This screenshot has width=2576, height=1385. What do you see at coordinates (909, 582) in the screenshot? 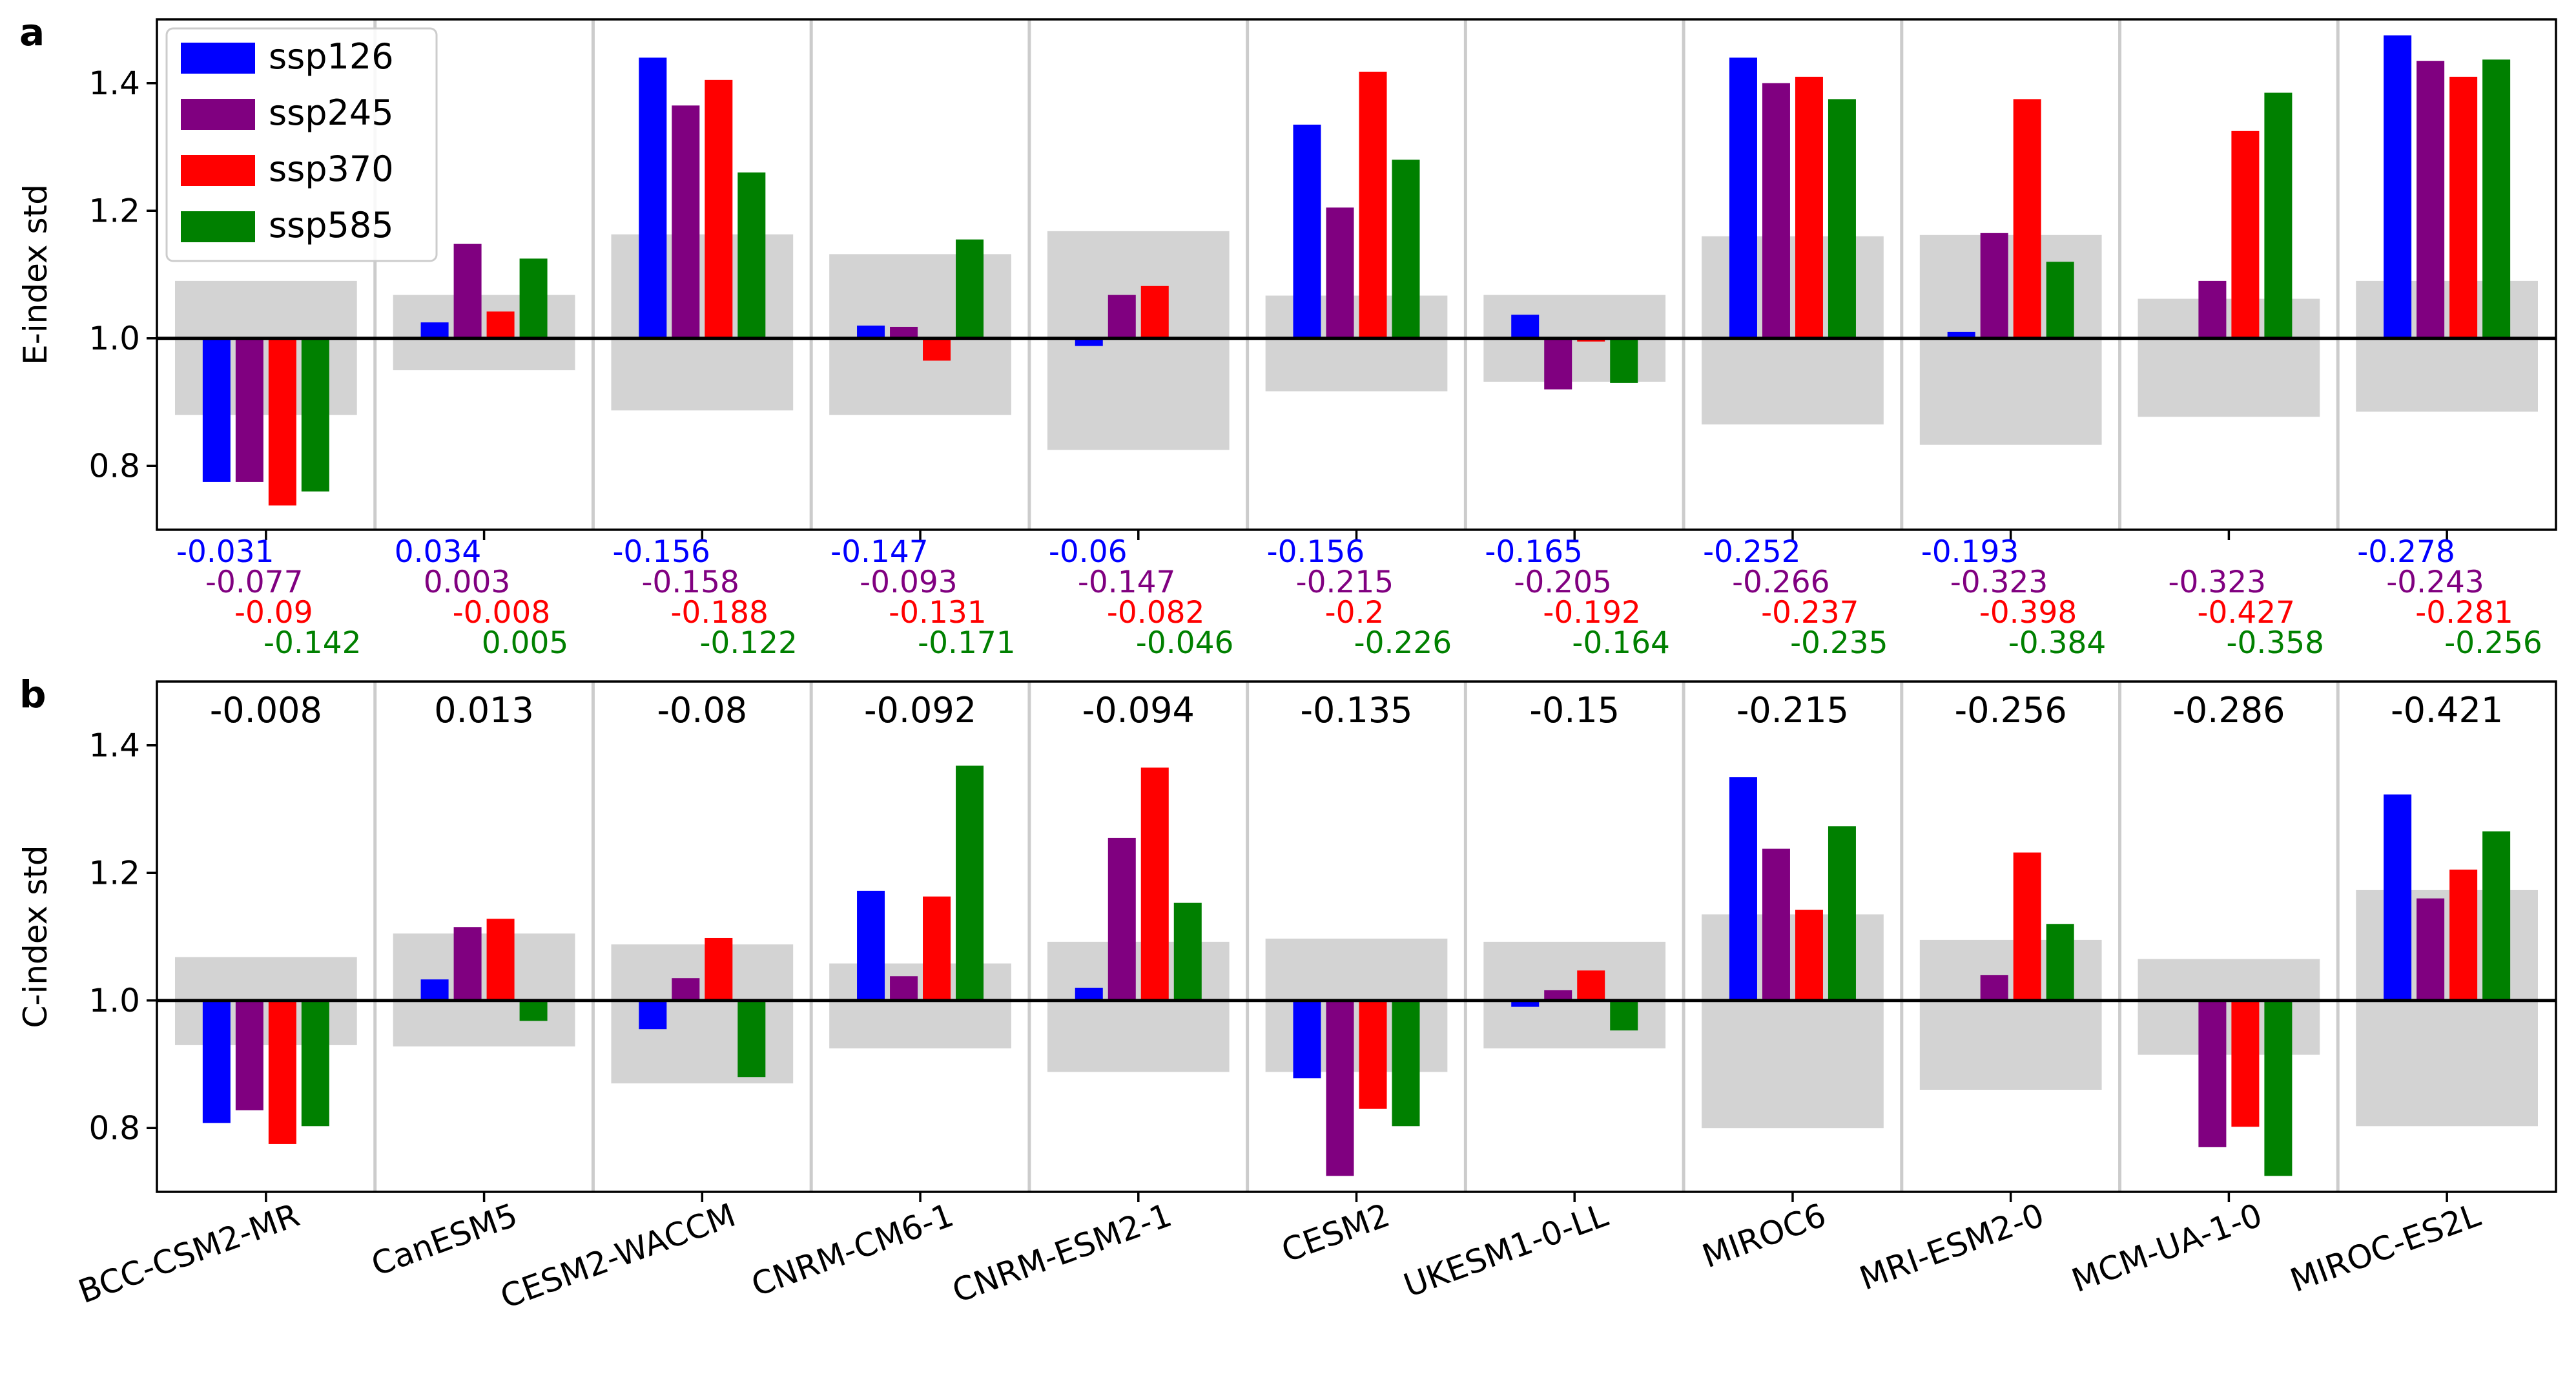
I see `trend-label-ssp245: -0.093` at bounding box center [909, 582].